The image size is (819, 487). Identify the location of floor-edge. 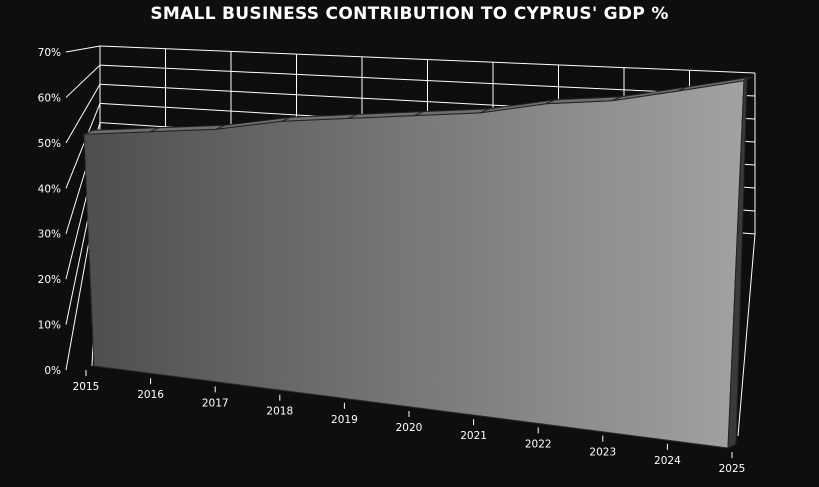
(746, 335).